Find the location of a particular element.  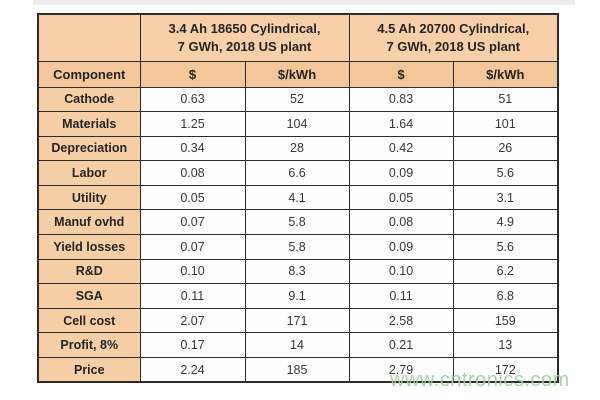

group-header-18650-line1: 3.4 Ah 18650 Cylindrical, is located at coordinates (244, 29).